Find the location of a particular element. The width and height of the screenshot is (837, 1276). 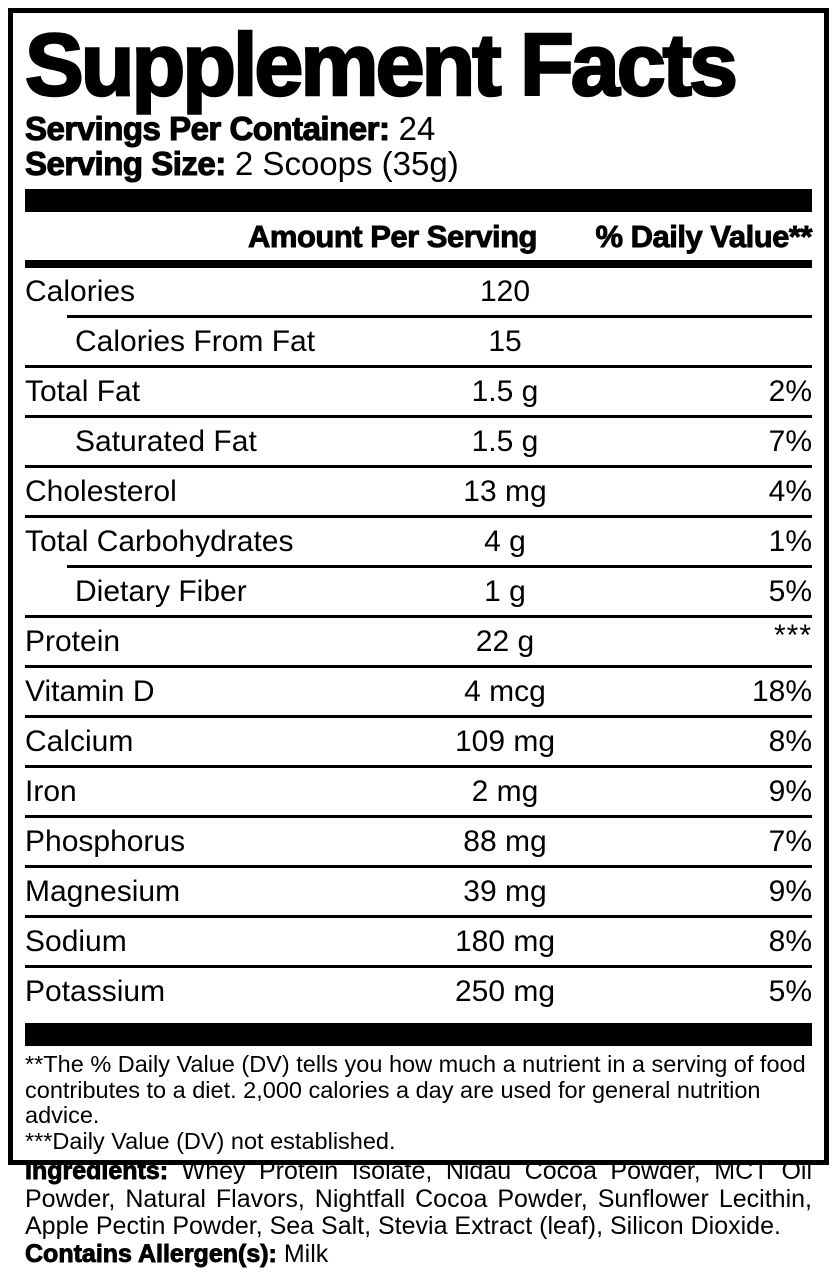

nutrient-amount: 22 g is located at coordinates (505, 641).